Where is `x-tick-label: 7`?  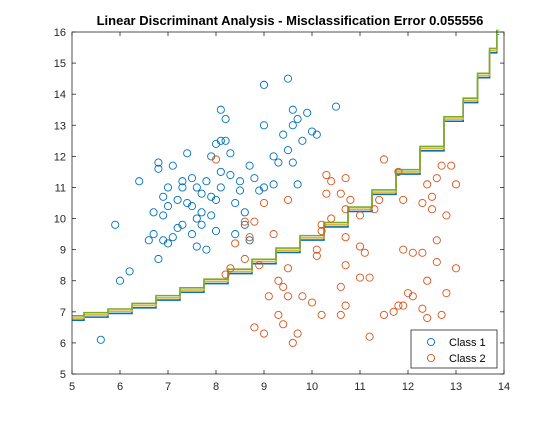
x-tick-label: 7 is located at coordinates (168, 387).